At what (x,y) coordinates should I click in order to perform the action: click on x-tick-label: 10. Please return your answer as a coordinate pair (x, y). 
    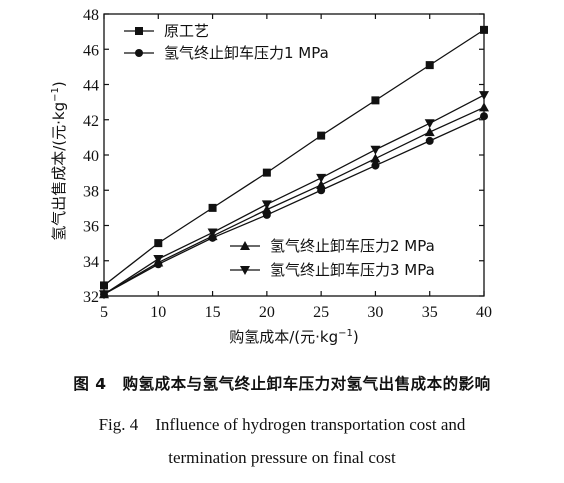
    Looking at the image, I should click on (158, 312).